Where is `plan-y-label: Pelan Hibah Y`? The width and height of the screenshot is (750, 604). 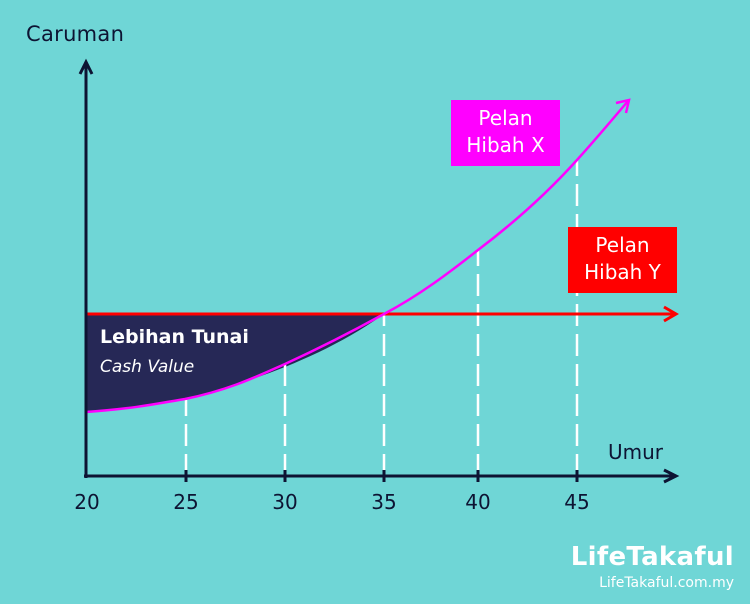
plan-y-label: Pelan Hibah Y is located at coordinates (622, 260).